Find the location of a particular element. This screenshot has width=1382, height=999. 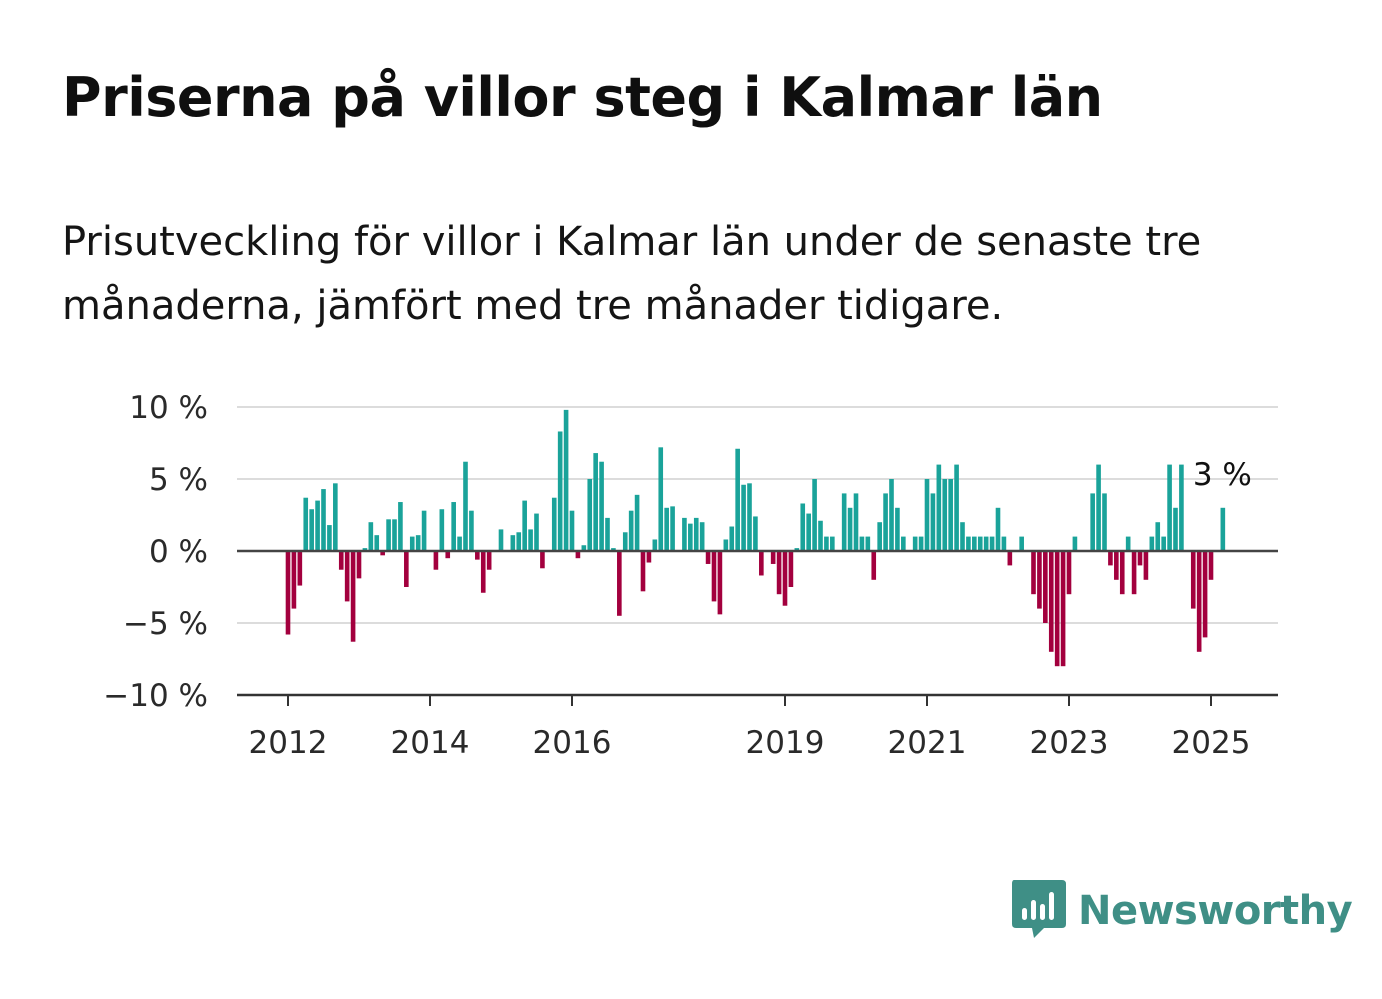

x-tick-label: 2012 is located at coordinates (288, 743).